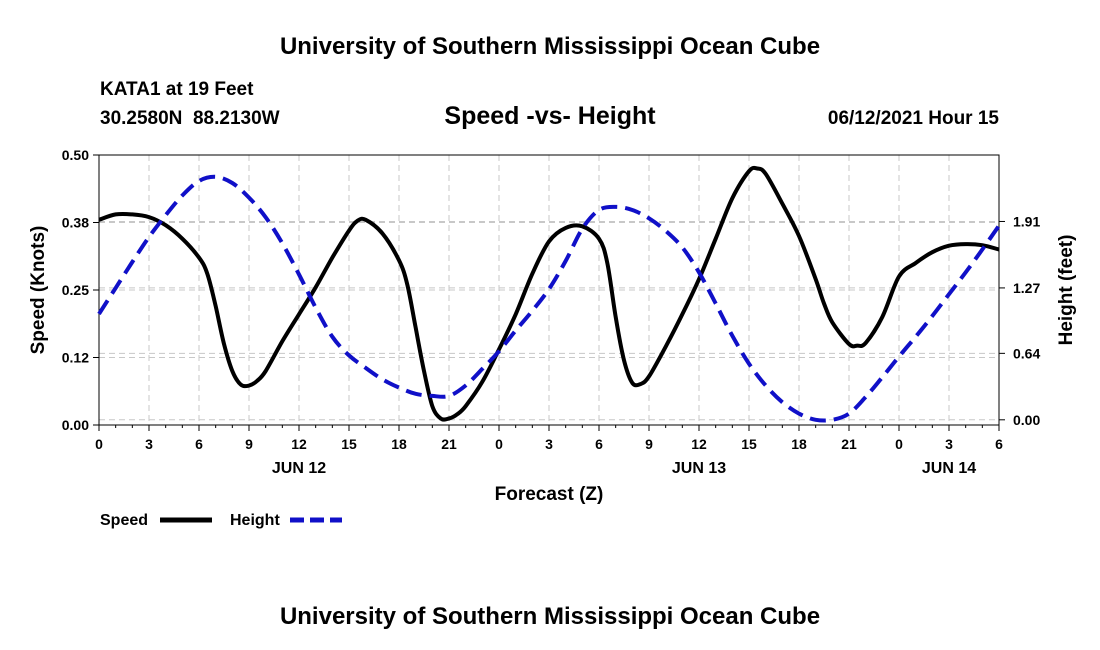 The image size is (1100, 650). Describe the element at coordinates (75, 155) in the screenshot. I see `y-tick-label: 0.50` at that location.